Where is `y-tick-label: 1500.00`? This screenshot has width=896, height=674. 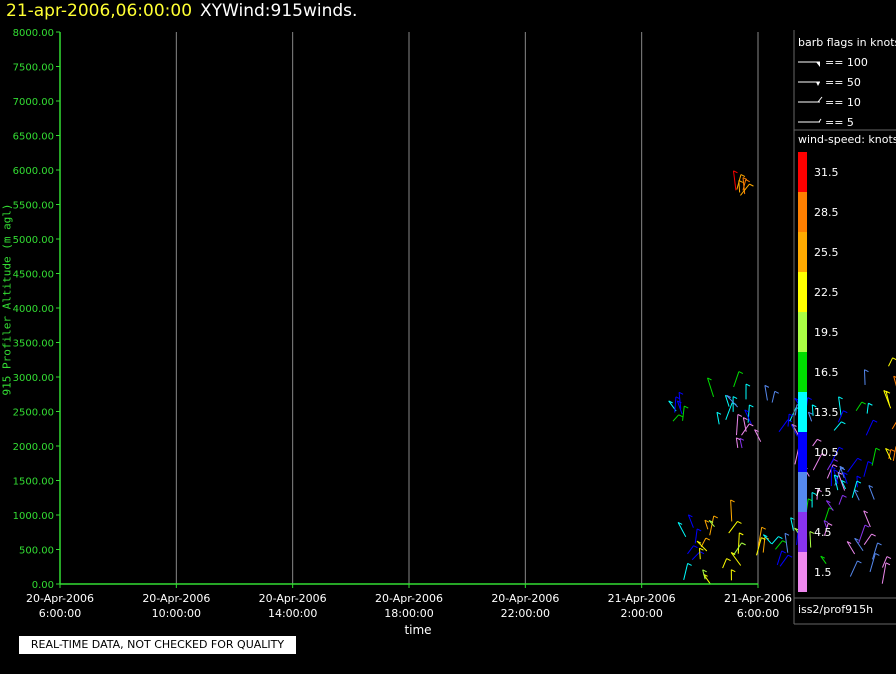
y-tick-label: 1500.00 is located at coordinates (33, 482).